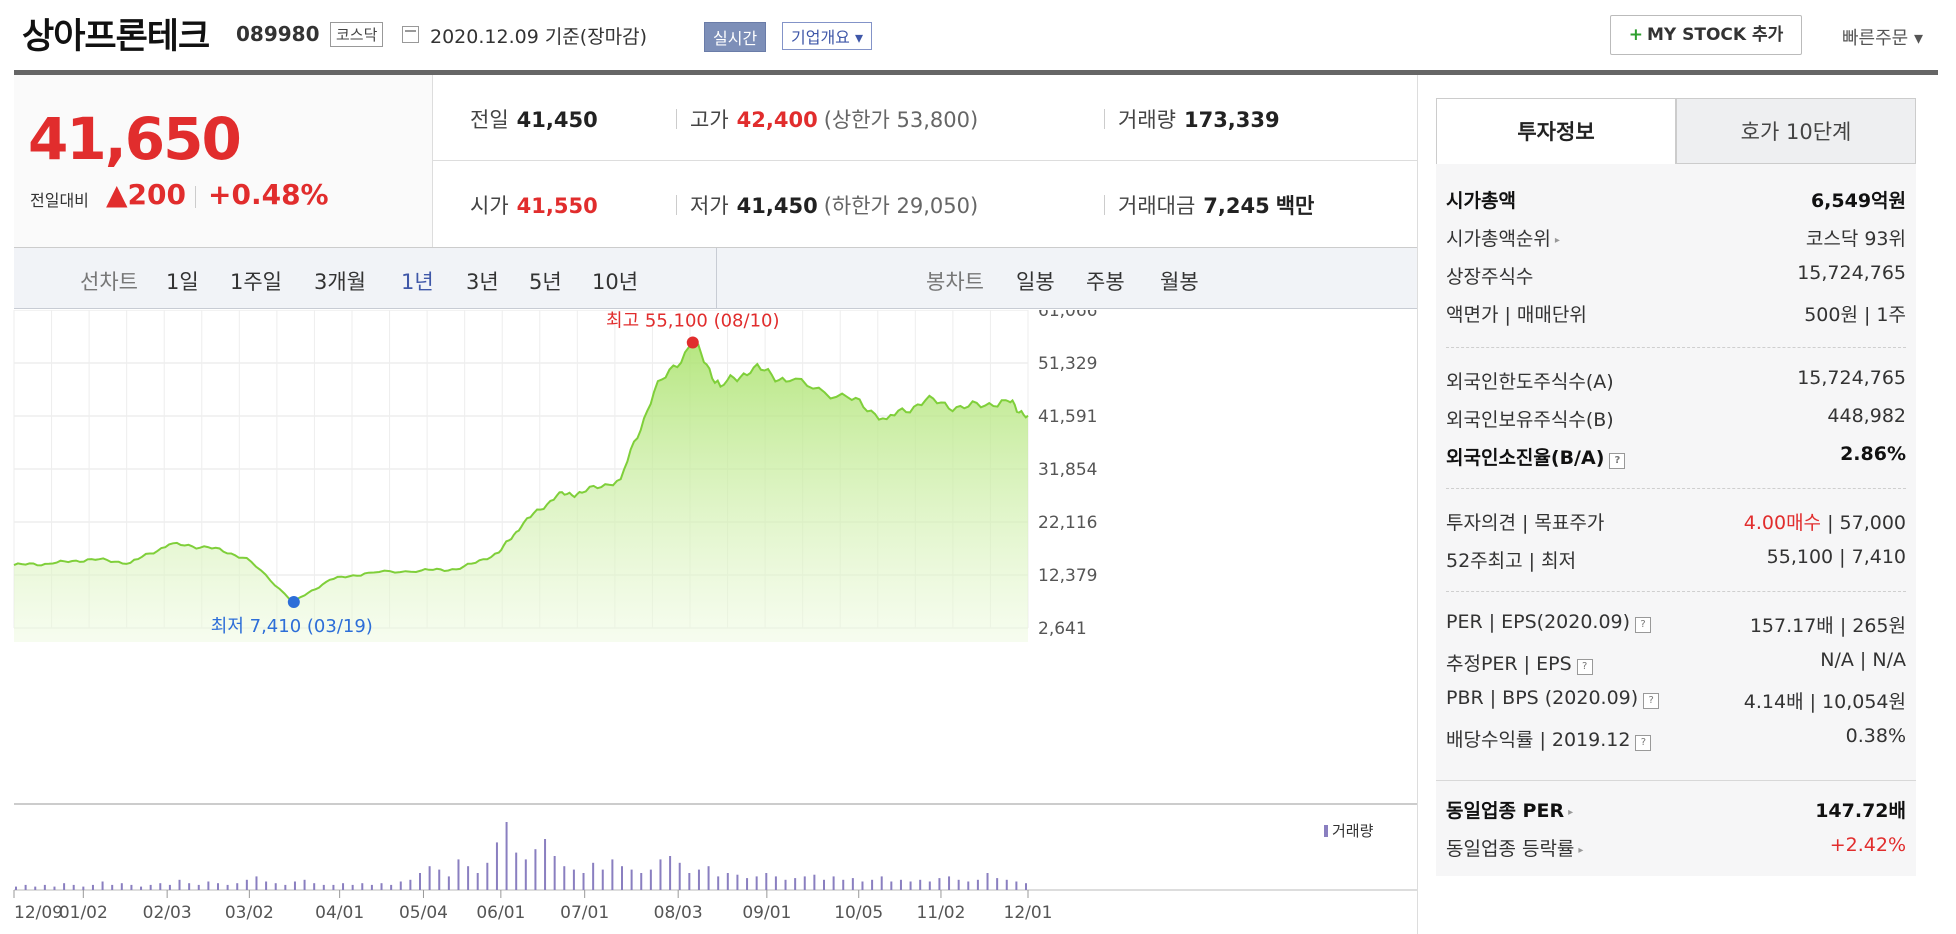 This screenshot has height=934, width=1956. Describe the element at coordinates (423, 913) in the screenshot. I see `x-tick-label: 05/04` at that location.